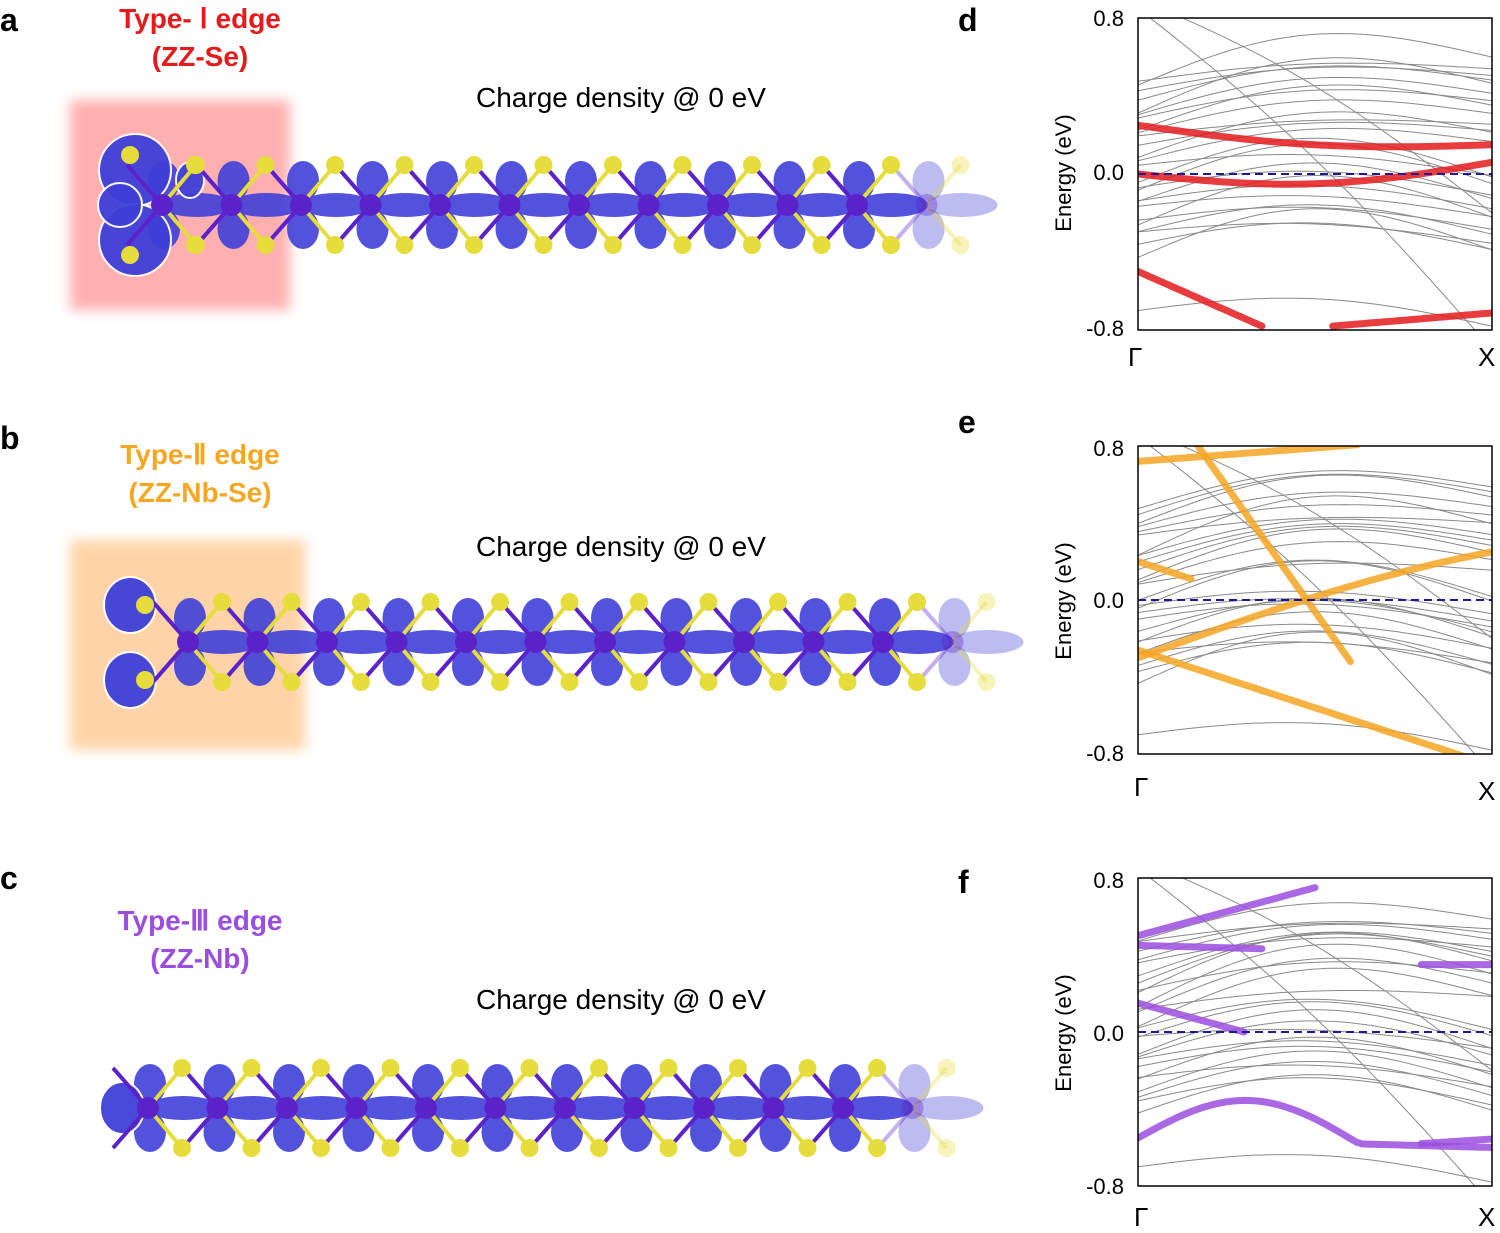 The width and height of the screenshot is (1500, 1233). Describe the element at coordinates (1108, 172) in the screenshot. I see `ytick-zero-d: 0.0` at that location.